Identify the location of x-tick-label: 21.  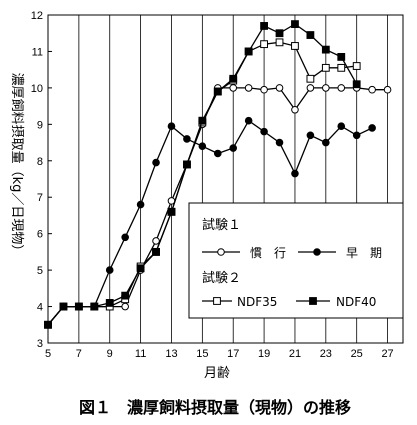
(295, 354).